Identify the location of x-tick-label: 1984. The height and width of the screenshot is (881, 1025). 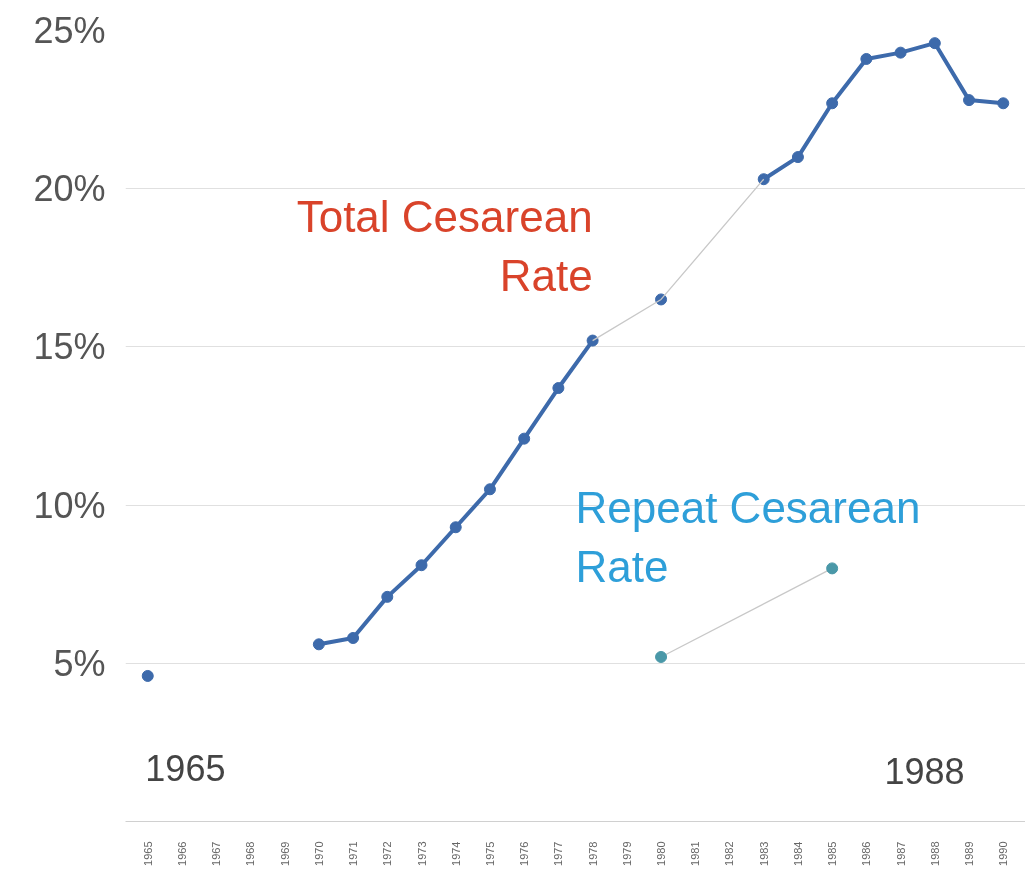
(797, 853).